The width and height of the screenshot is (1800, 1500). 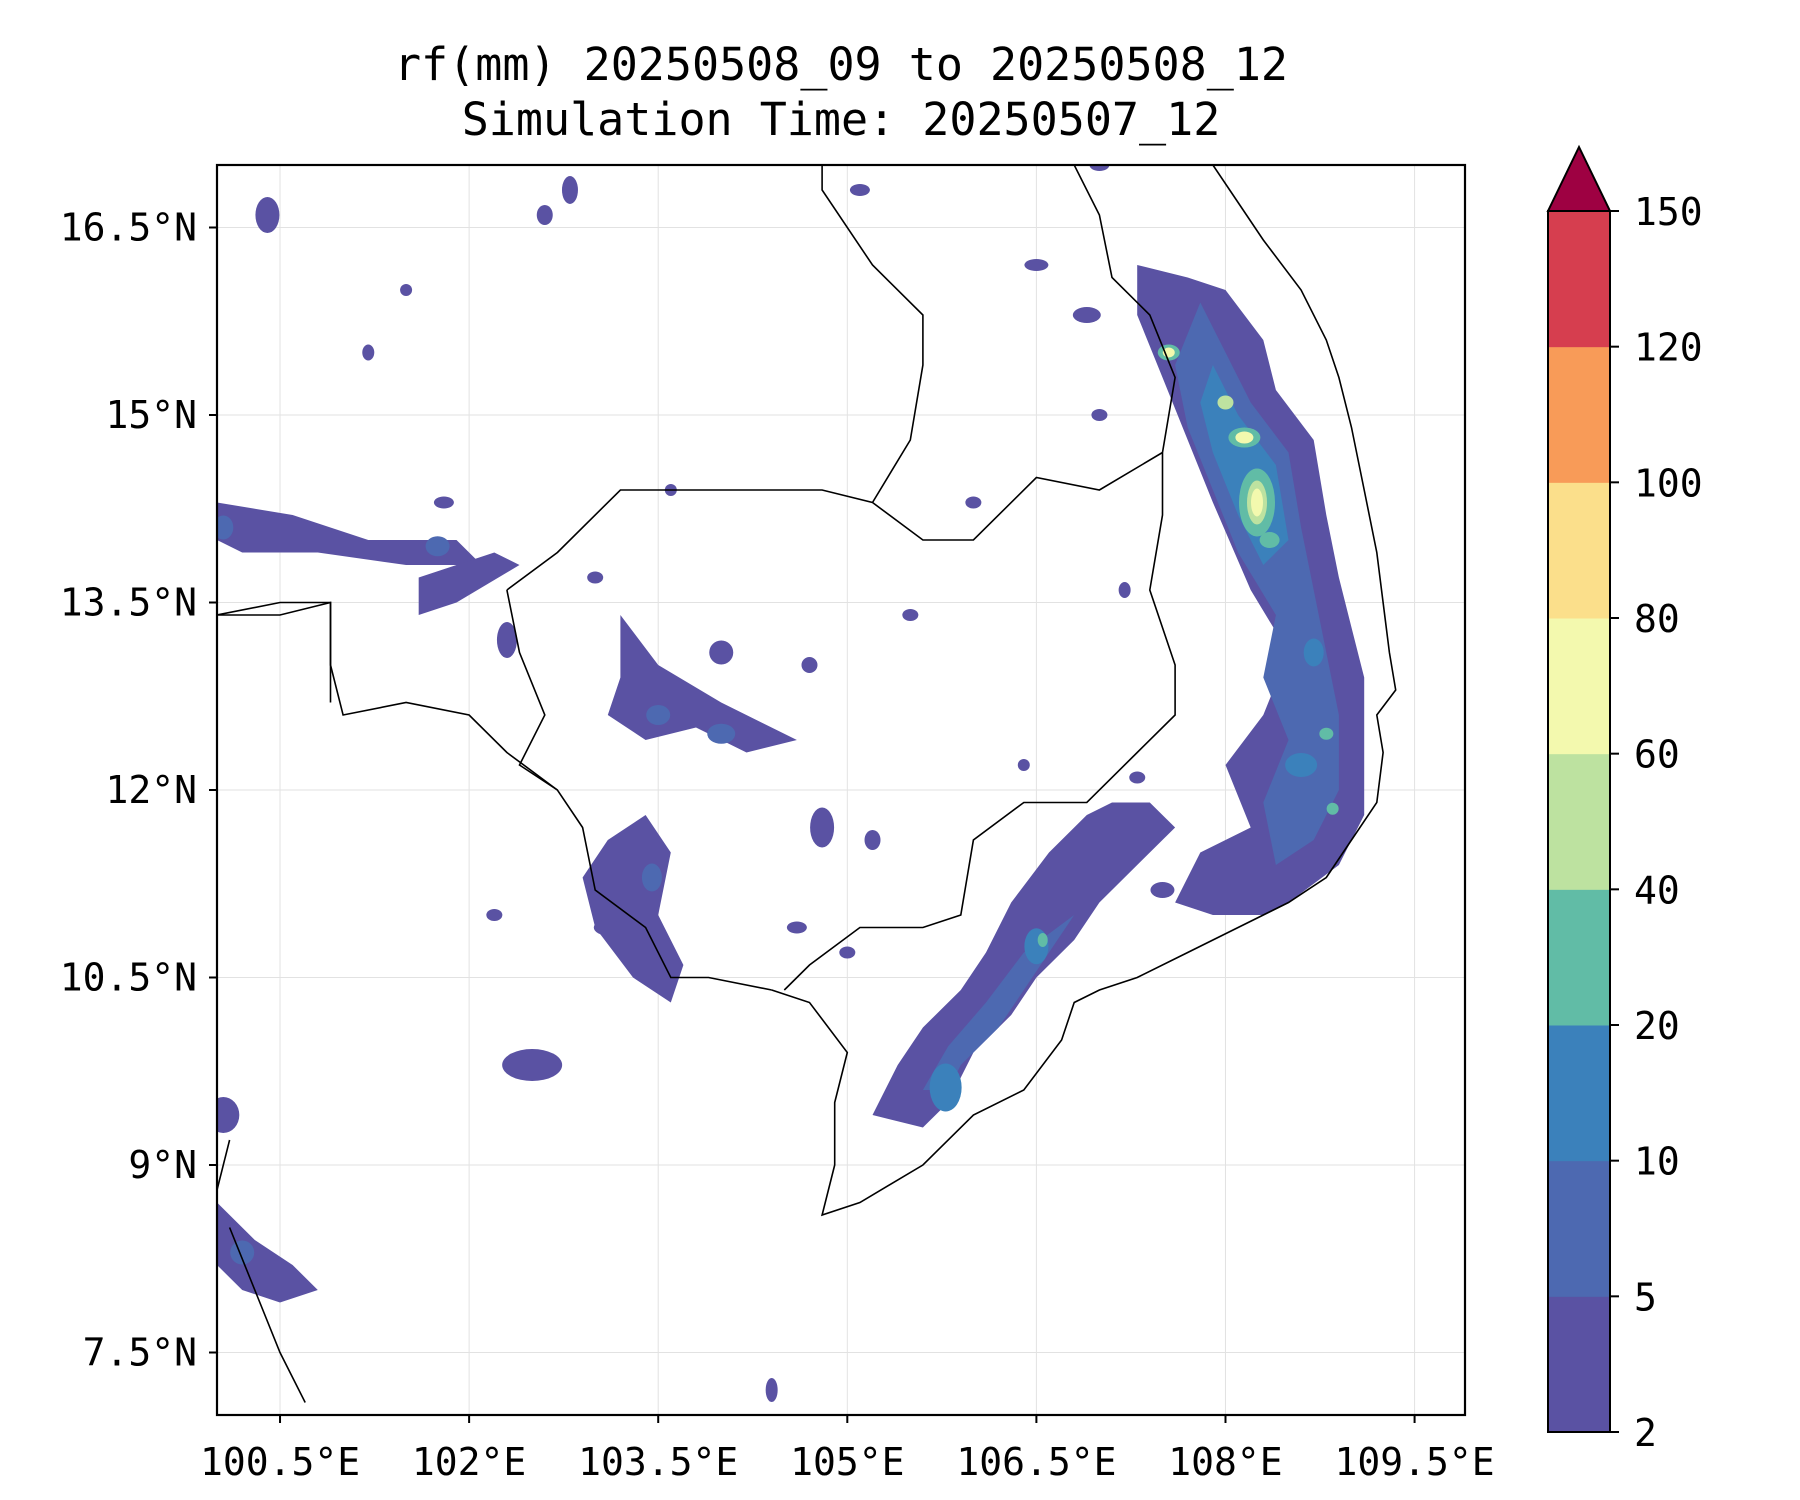 I want to click on colorbar-label: 80, so click(x=1657, y=619).